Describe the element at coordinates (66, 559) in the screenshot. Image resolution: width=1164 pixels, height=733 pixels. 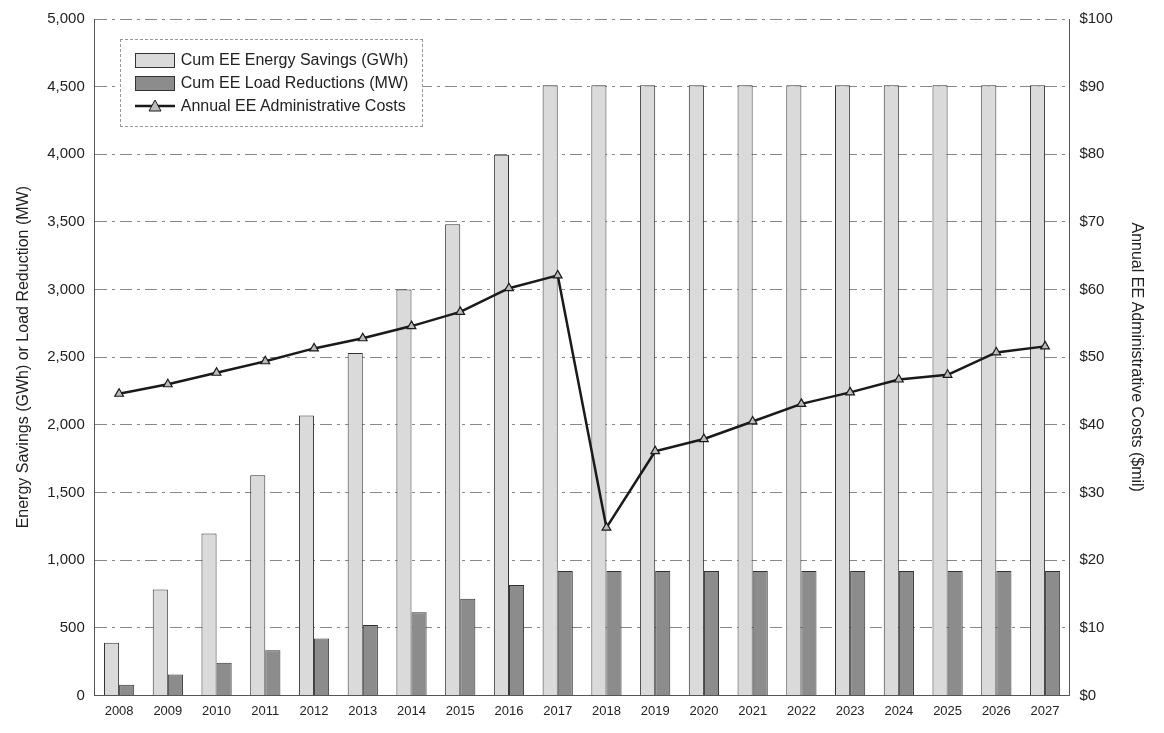
I see `y-tick-label: 1,000` at that location.